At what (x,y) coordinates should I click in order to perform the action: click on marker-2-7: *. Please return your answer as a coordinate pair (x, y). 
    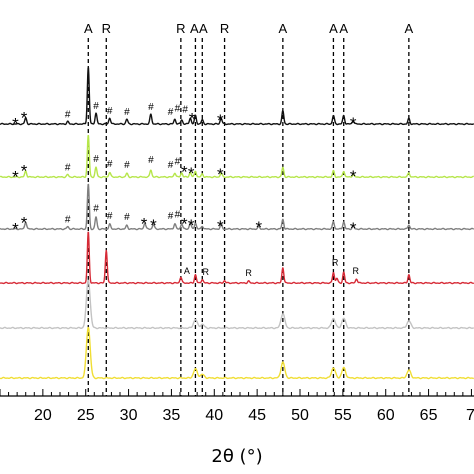
    Looking at the image, I should click on (153, 225).